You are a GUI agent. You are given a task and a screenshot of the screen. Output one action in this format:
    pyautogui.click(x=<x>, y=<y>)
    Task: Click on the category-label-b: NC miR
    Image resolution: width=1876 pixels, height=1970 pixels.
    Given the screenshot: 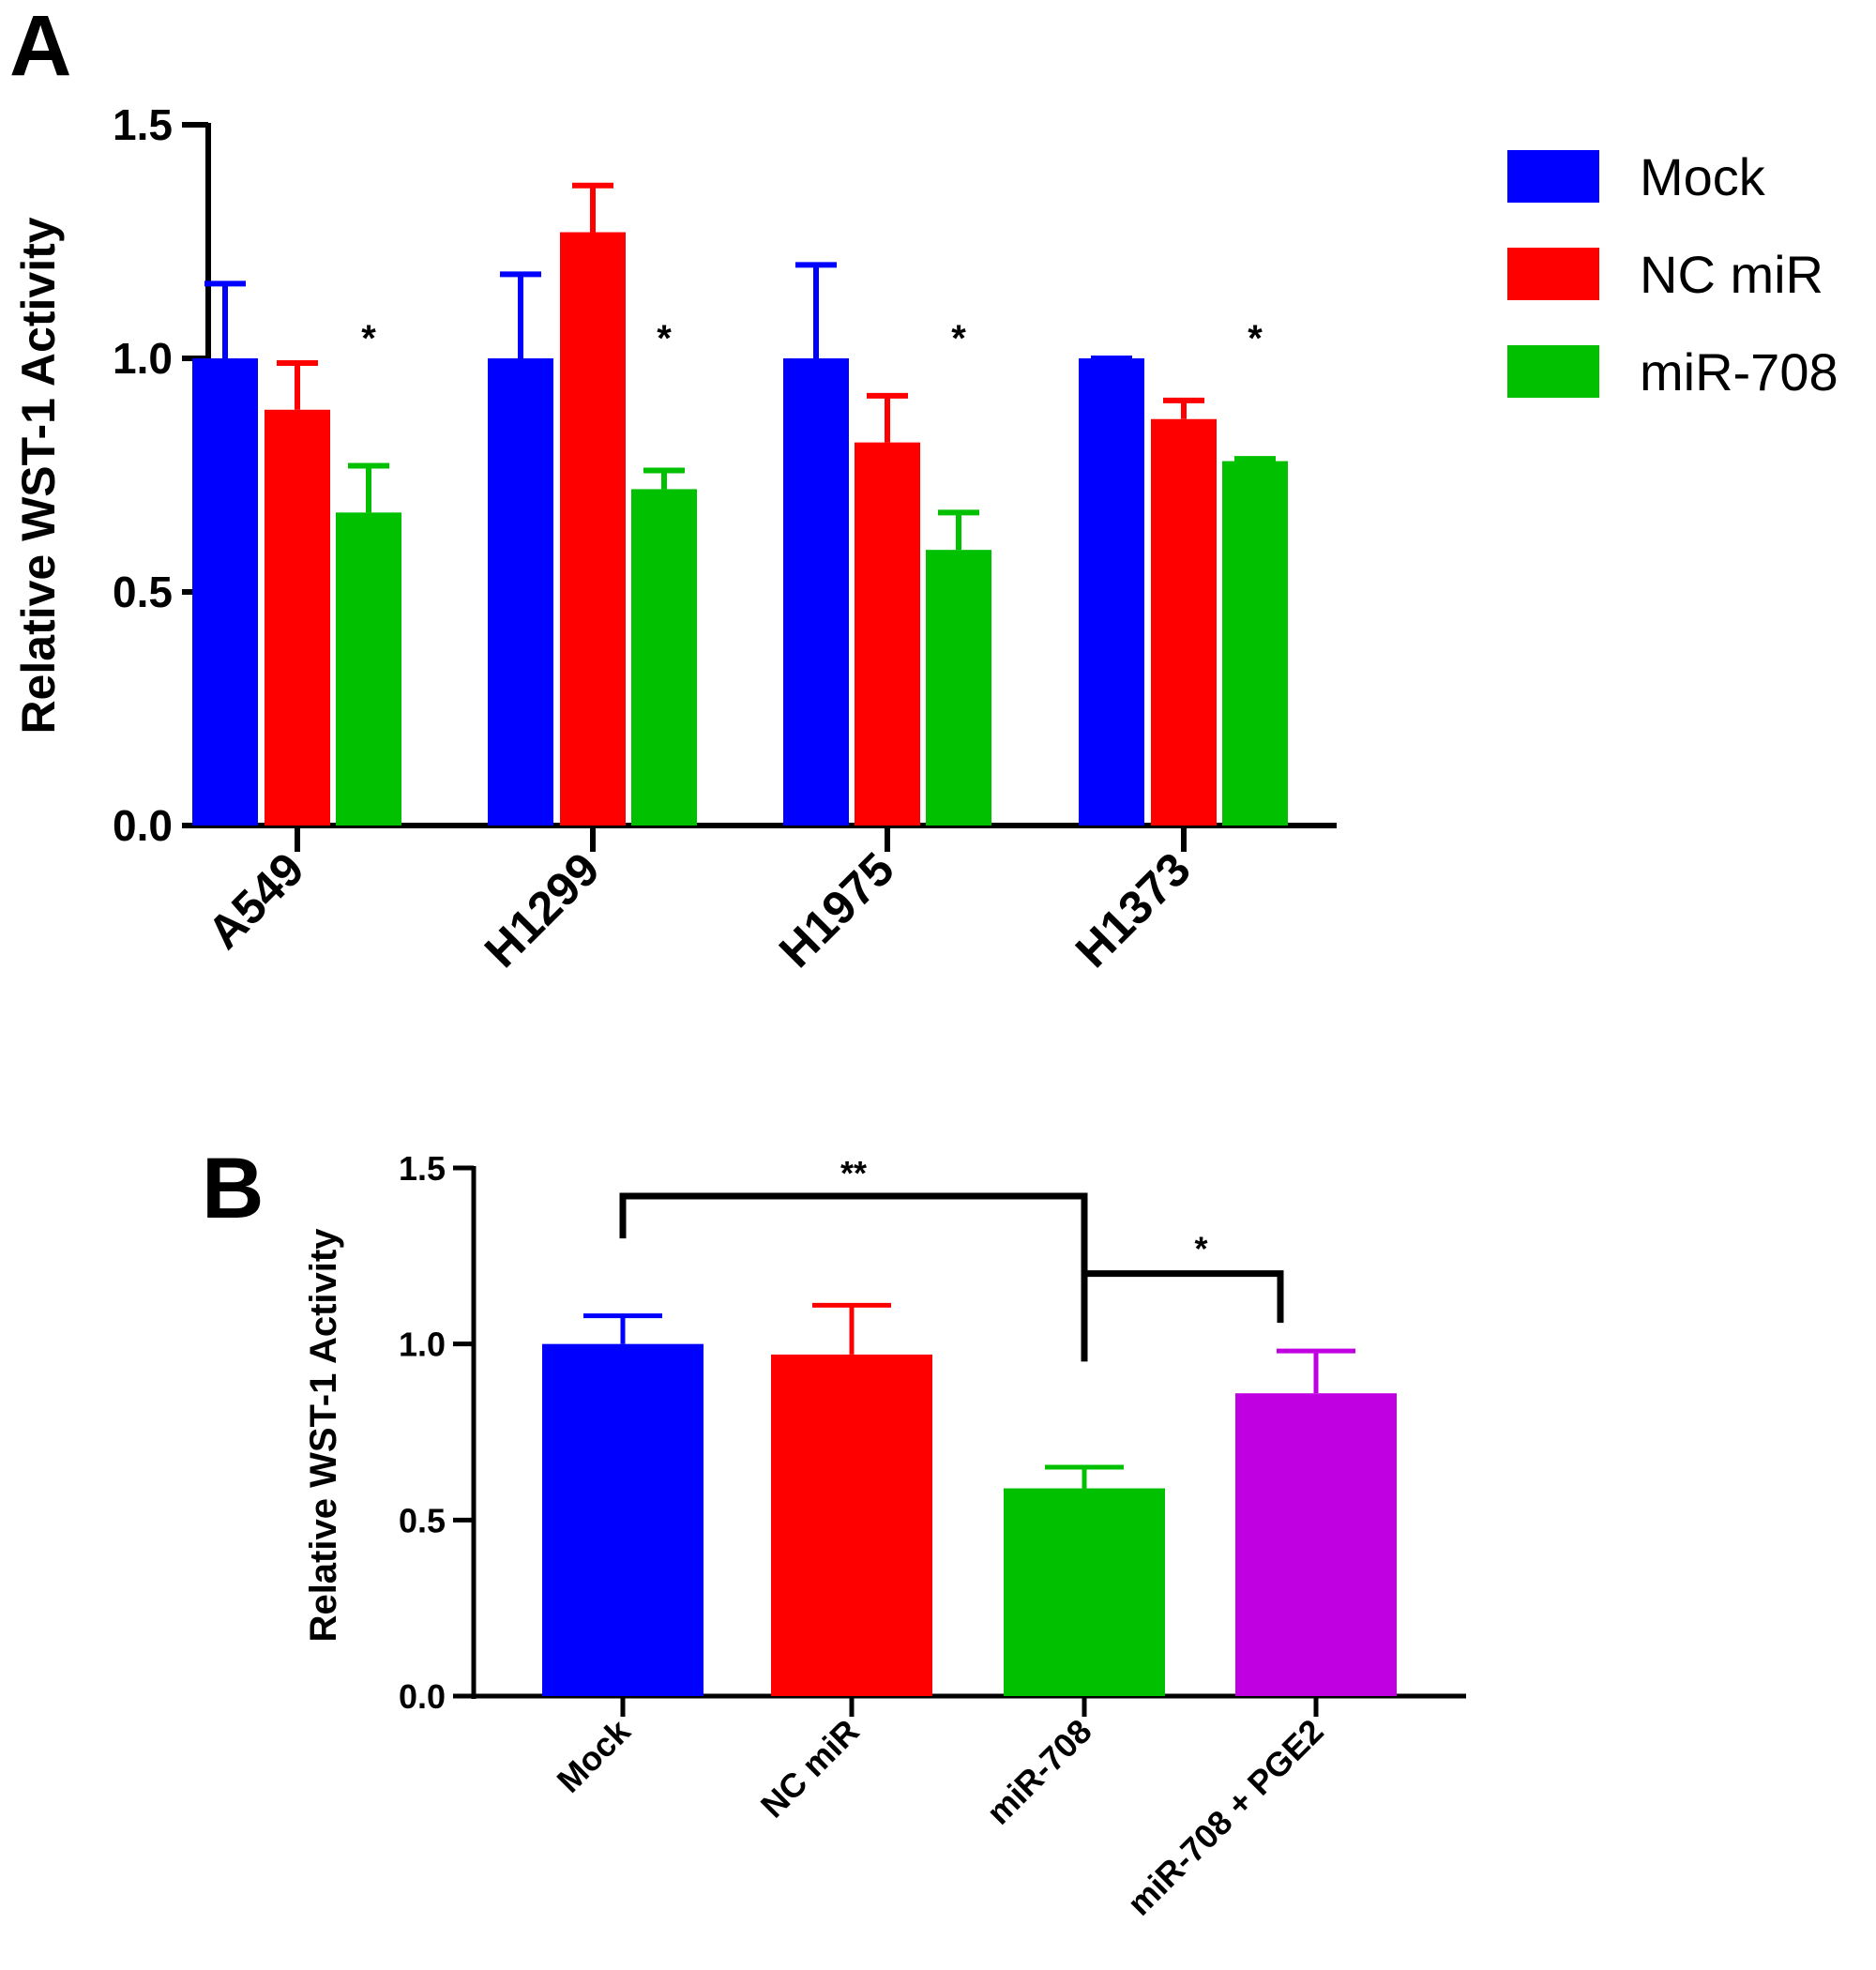 What is the action you would take?
    pyautogui.click(x=810, y=1769)
    